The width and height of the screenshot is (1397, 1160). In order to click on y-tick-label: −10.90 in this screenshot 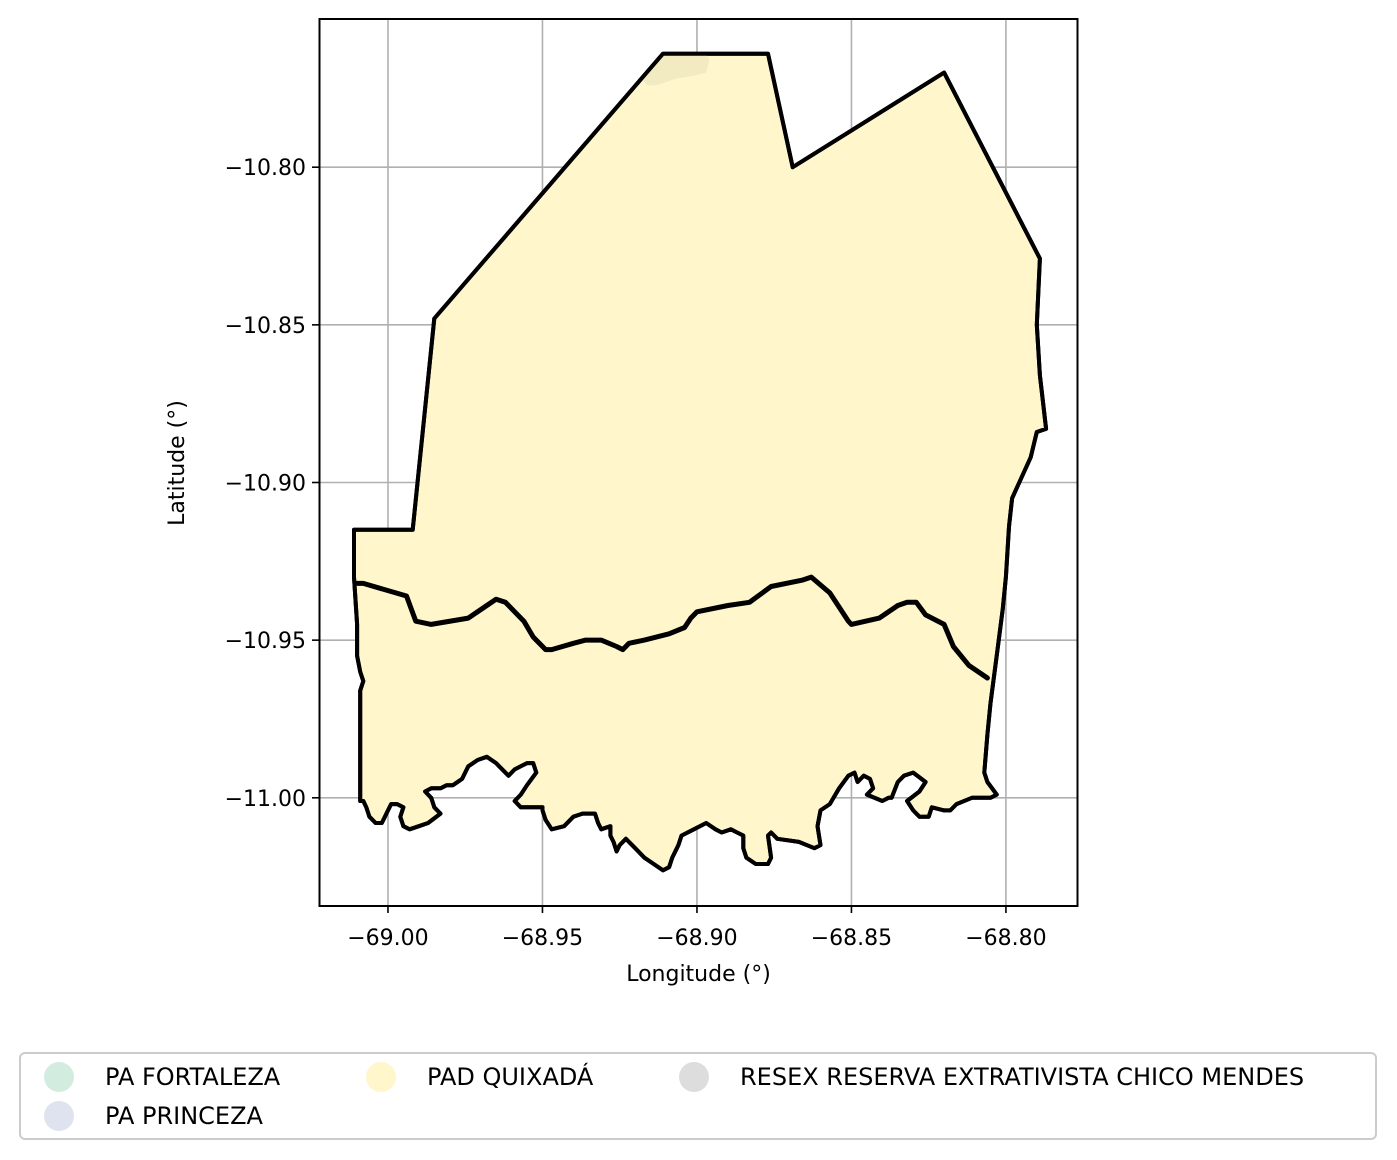, I will do `click(265, 483)`.